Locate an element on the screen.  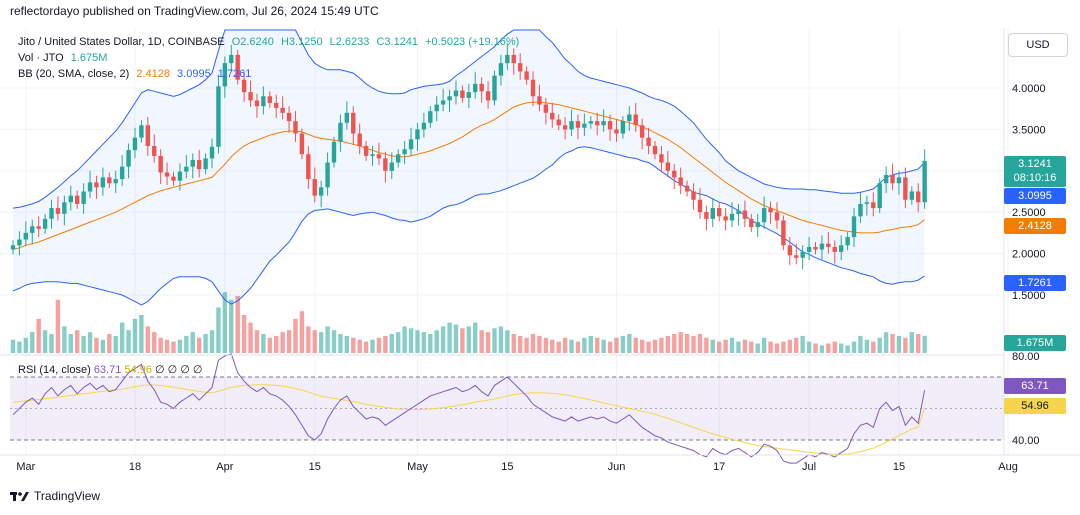
bb-lower-value: 1.7261 is located at coordinates (234, 74).